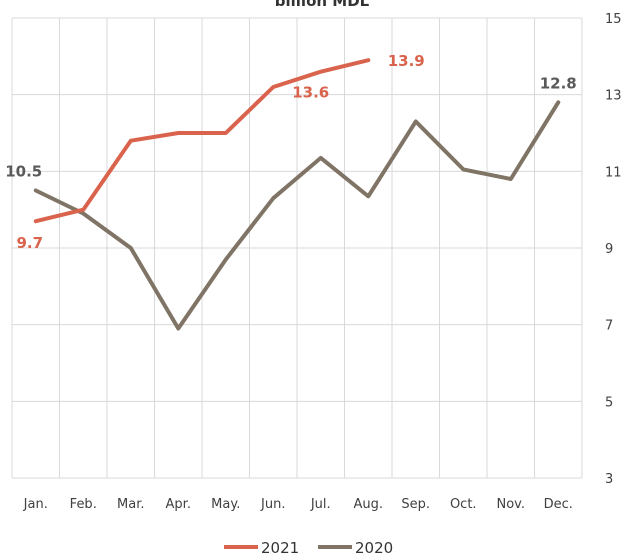  What do you see at coordinates (613, 249) in the screenshot?
I see `y-axis-ticks: 3 5 7 9 11 13 15` at bounding box center [613, 249].